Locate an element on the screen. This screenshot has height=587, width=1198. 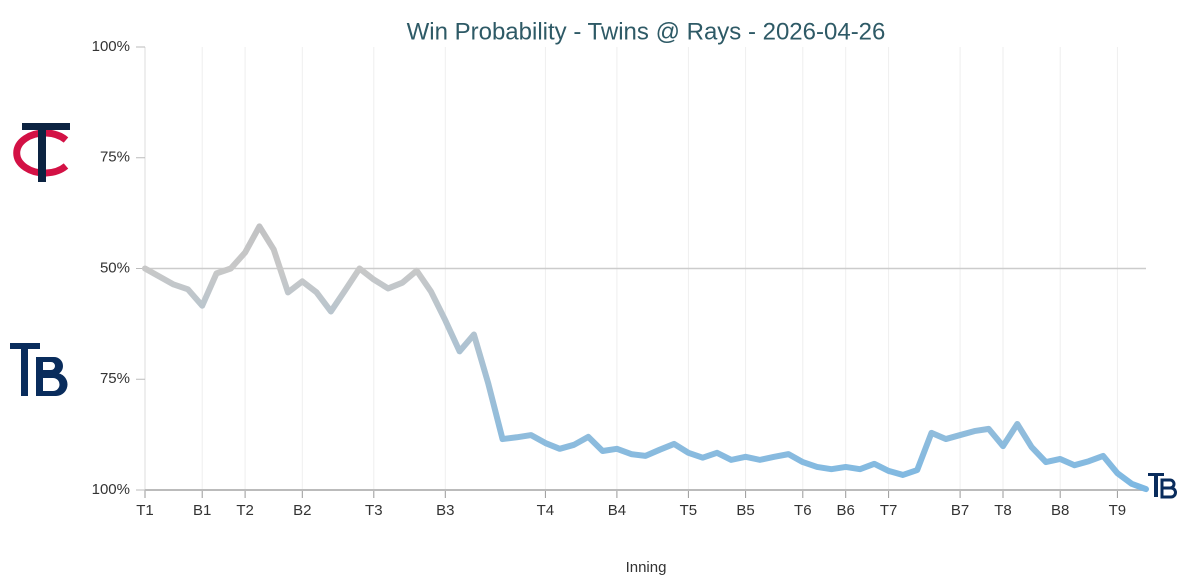
x-tick-label: B8 is located at coordinates (1060, 510).